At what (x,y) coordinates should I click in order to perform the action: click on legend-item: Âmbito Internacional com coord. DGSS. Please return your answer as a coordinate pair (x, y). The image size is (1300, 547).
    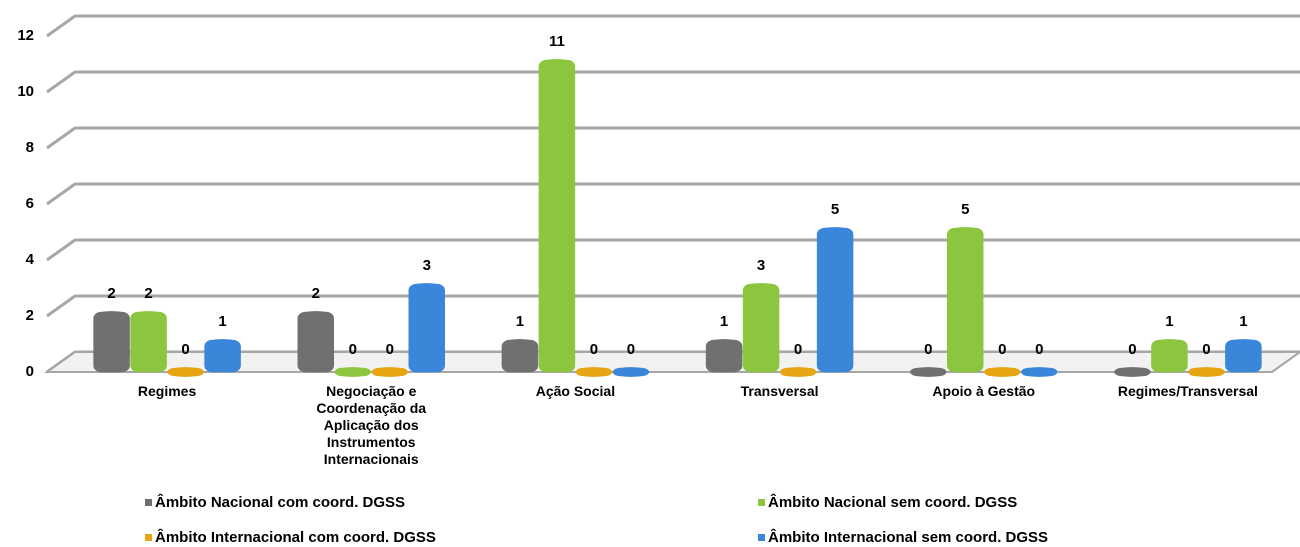
    Looking at the image, I should click on (290, 537).